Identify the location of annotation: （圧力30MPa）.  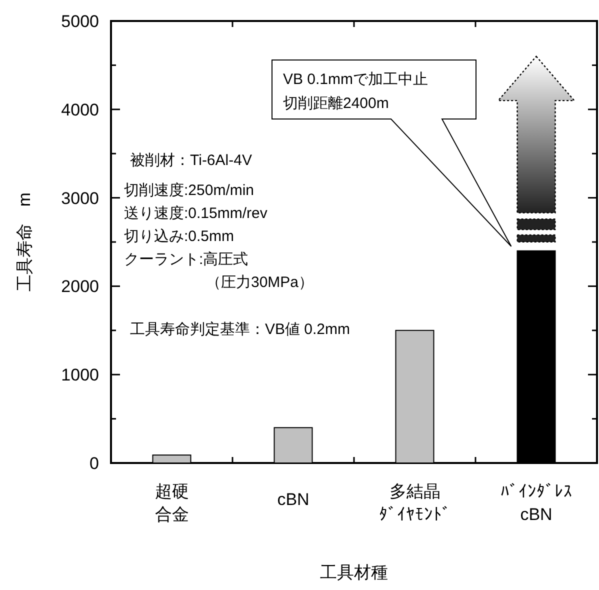
(260, 282).